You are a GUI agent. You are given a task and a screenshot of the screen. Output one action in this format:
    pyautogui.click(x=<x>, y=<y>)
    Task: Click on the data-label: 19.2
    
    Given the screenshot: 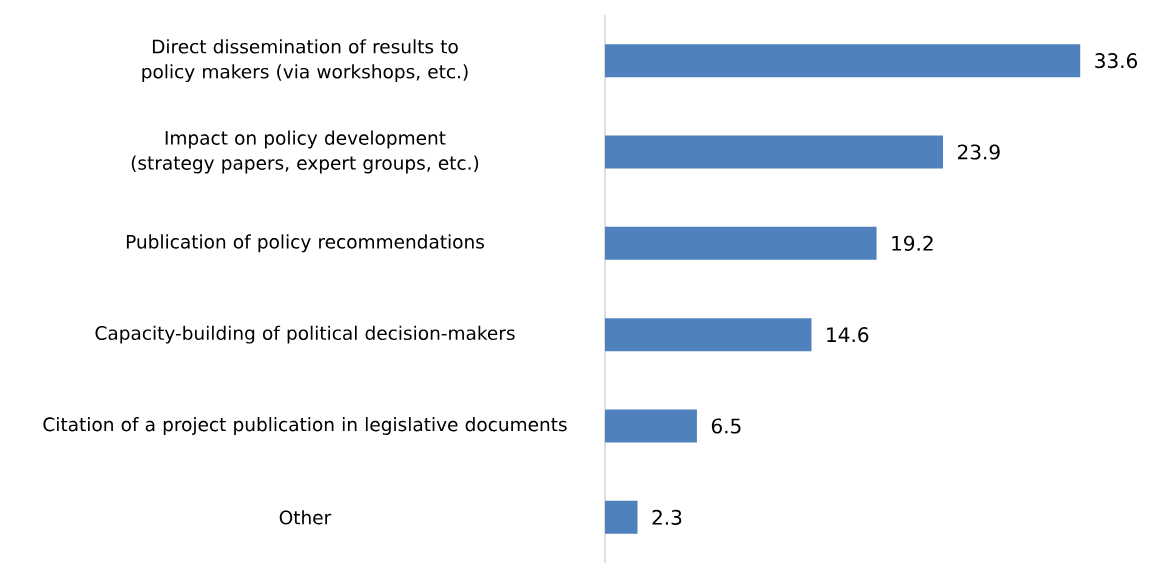 What is the action you would take?
    pyautogui.click(x=912, y=243)
    